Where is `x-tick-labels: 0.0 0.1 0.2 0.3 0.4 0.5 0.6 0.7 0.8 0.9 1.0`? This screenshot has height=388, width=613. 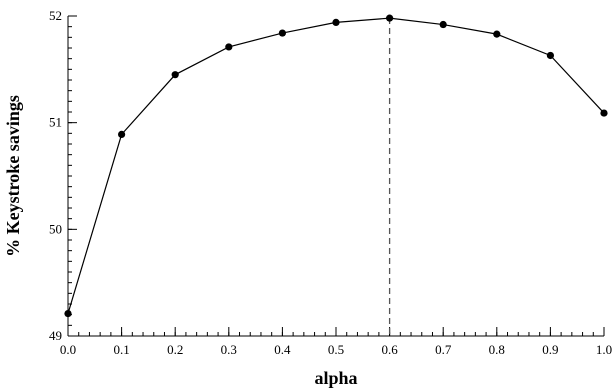
x-tick-labels: 0.0 0.1 0.2 0.3 0.4 0.5 0.6 0.7 0.8 0.9 1.0 is located at coordinates (336, 349).